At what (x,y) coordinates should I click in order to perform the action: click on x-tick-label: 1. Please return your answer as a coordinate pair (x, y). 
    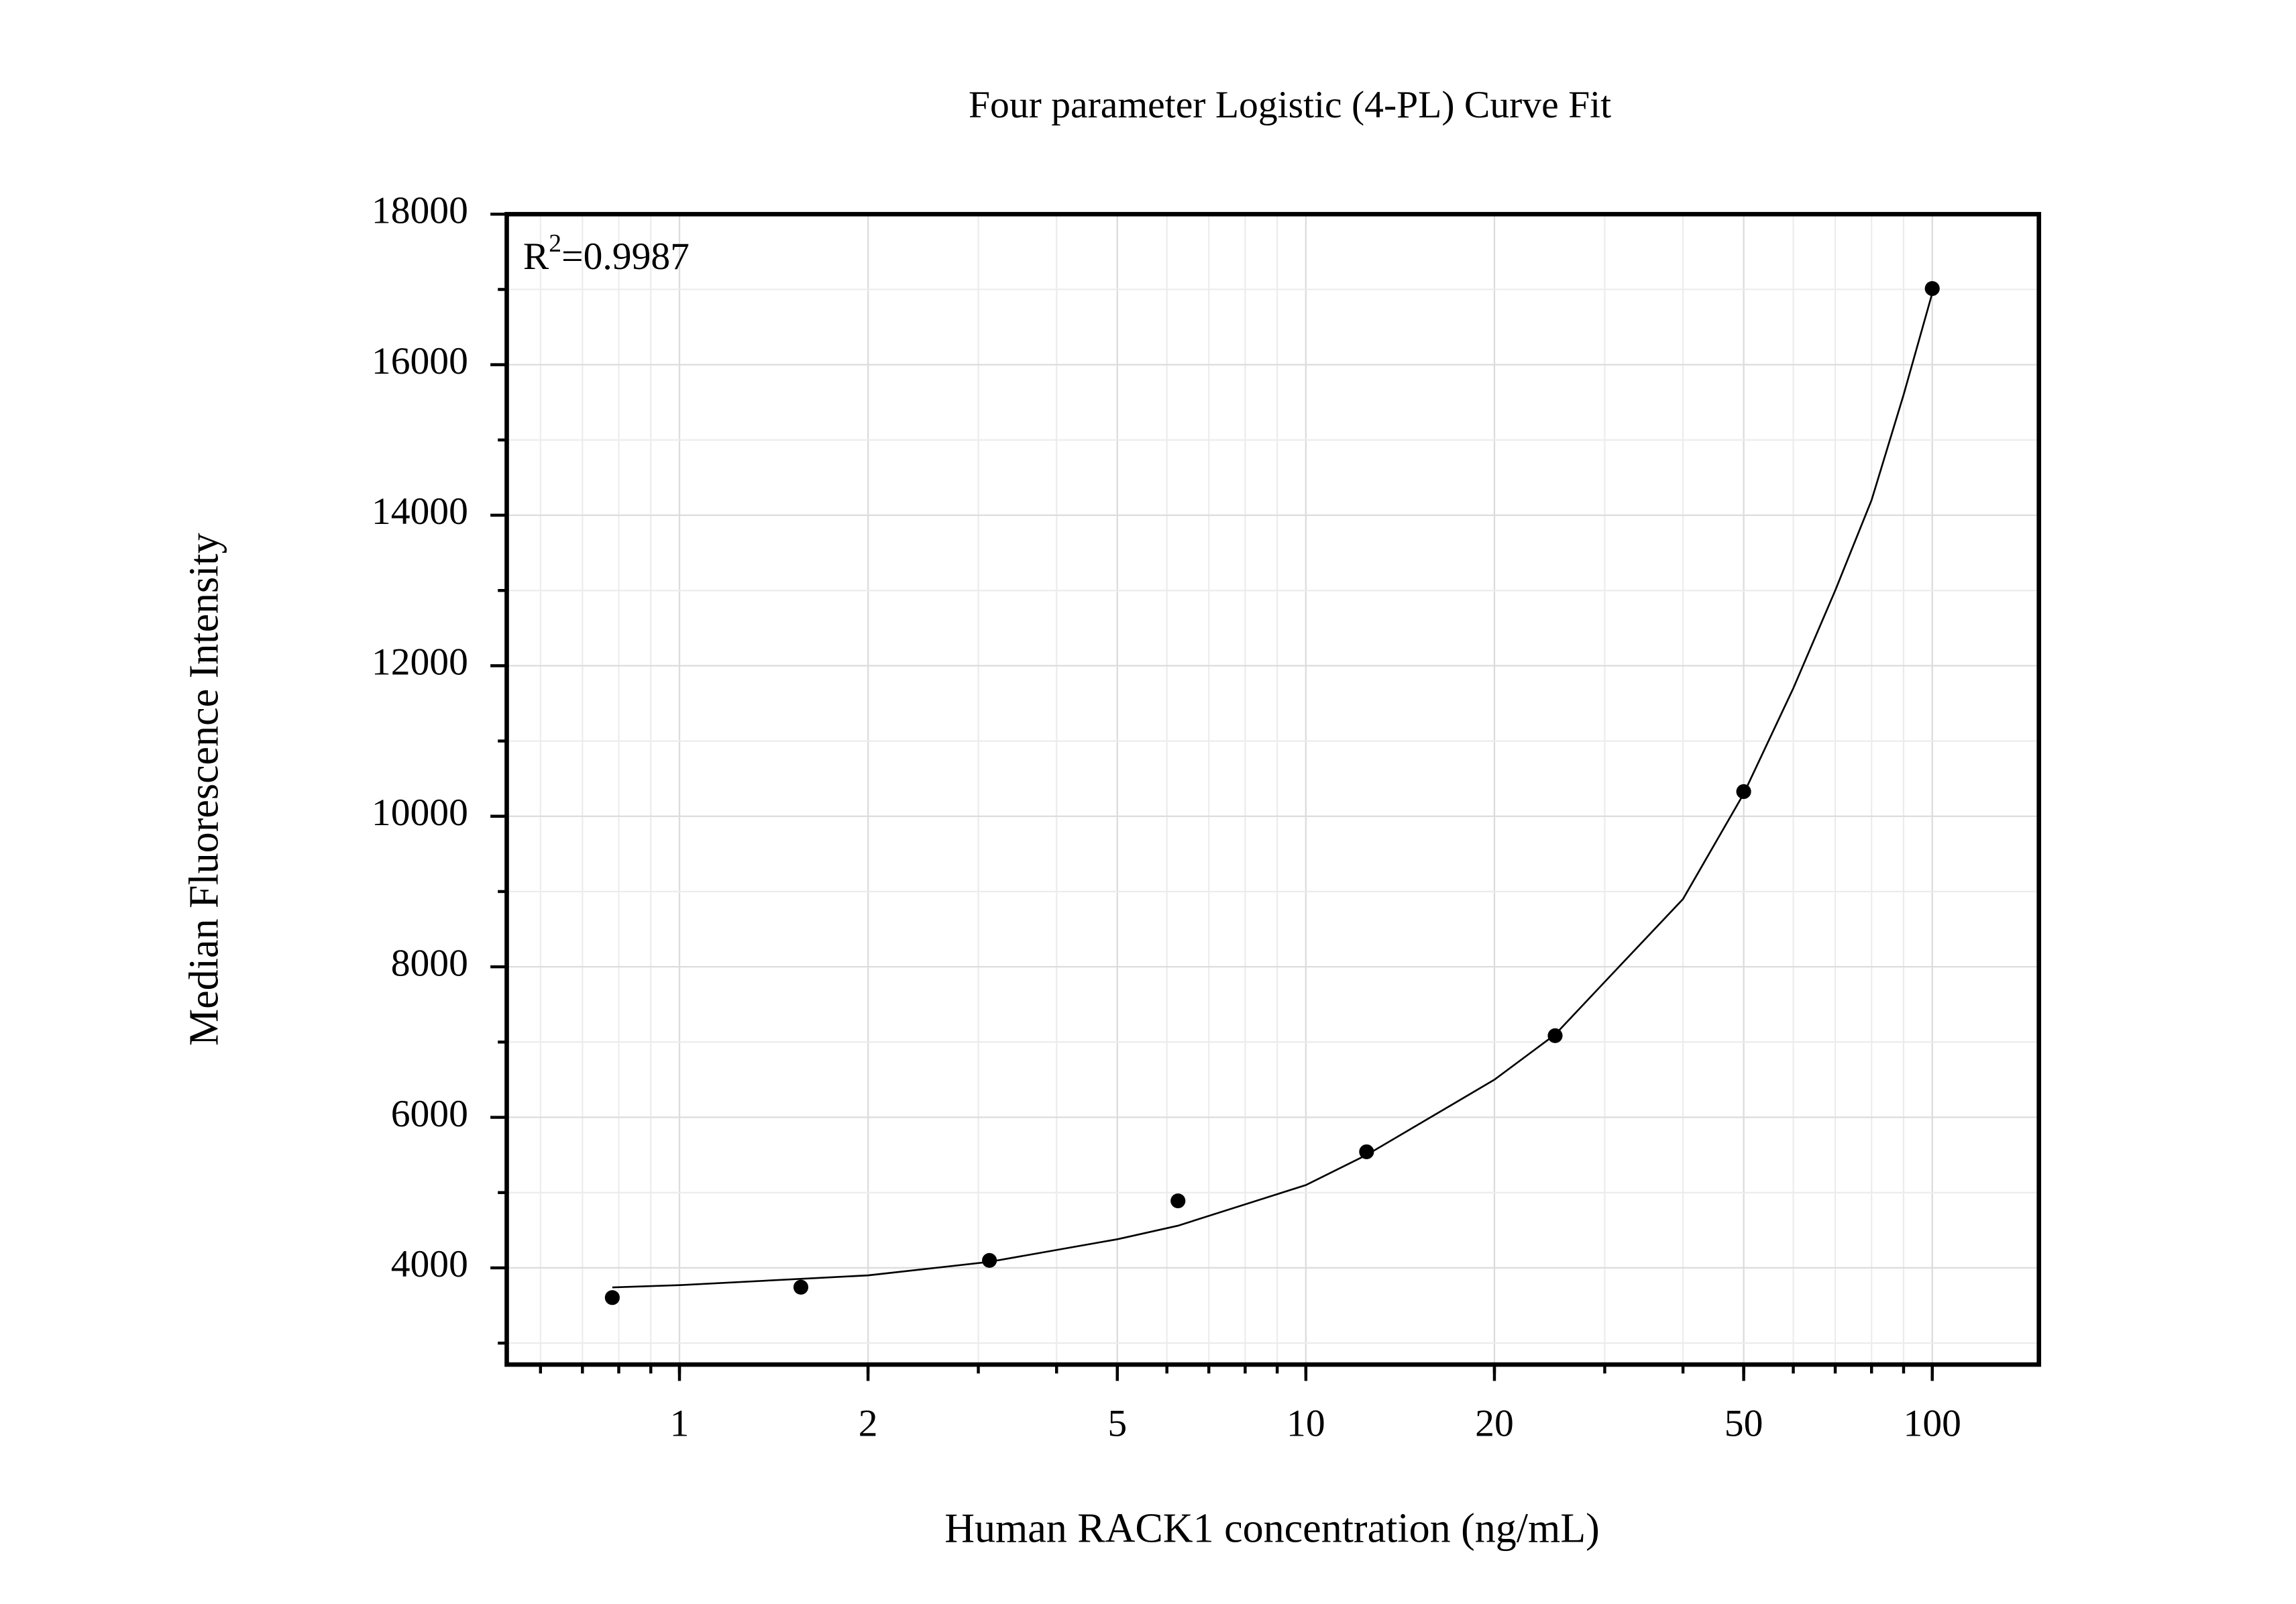
    Looking at the image, I should click on (680, 1423).